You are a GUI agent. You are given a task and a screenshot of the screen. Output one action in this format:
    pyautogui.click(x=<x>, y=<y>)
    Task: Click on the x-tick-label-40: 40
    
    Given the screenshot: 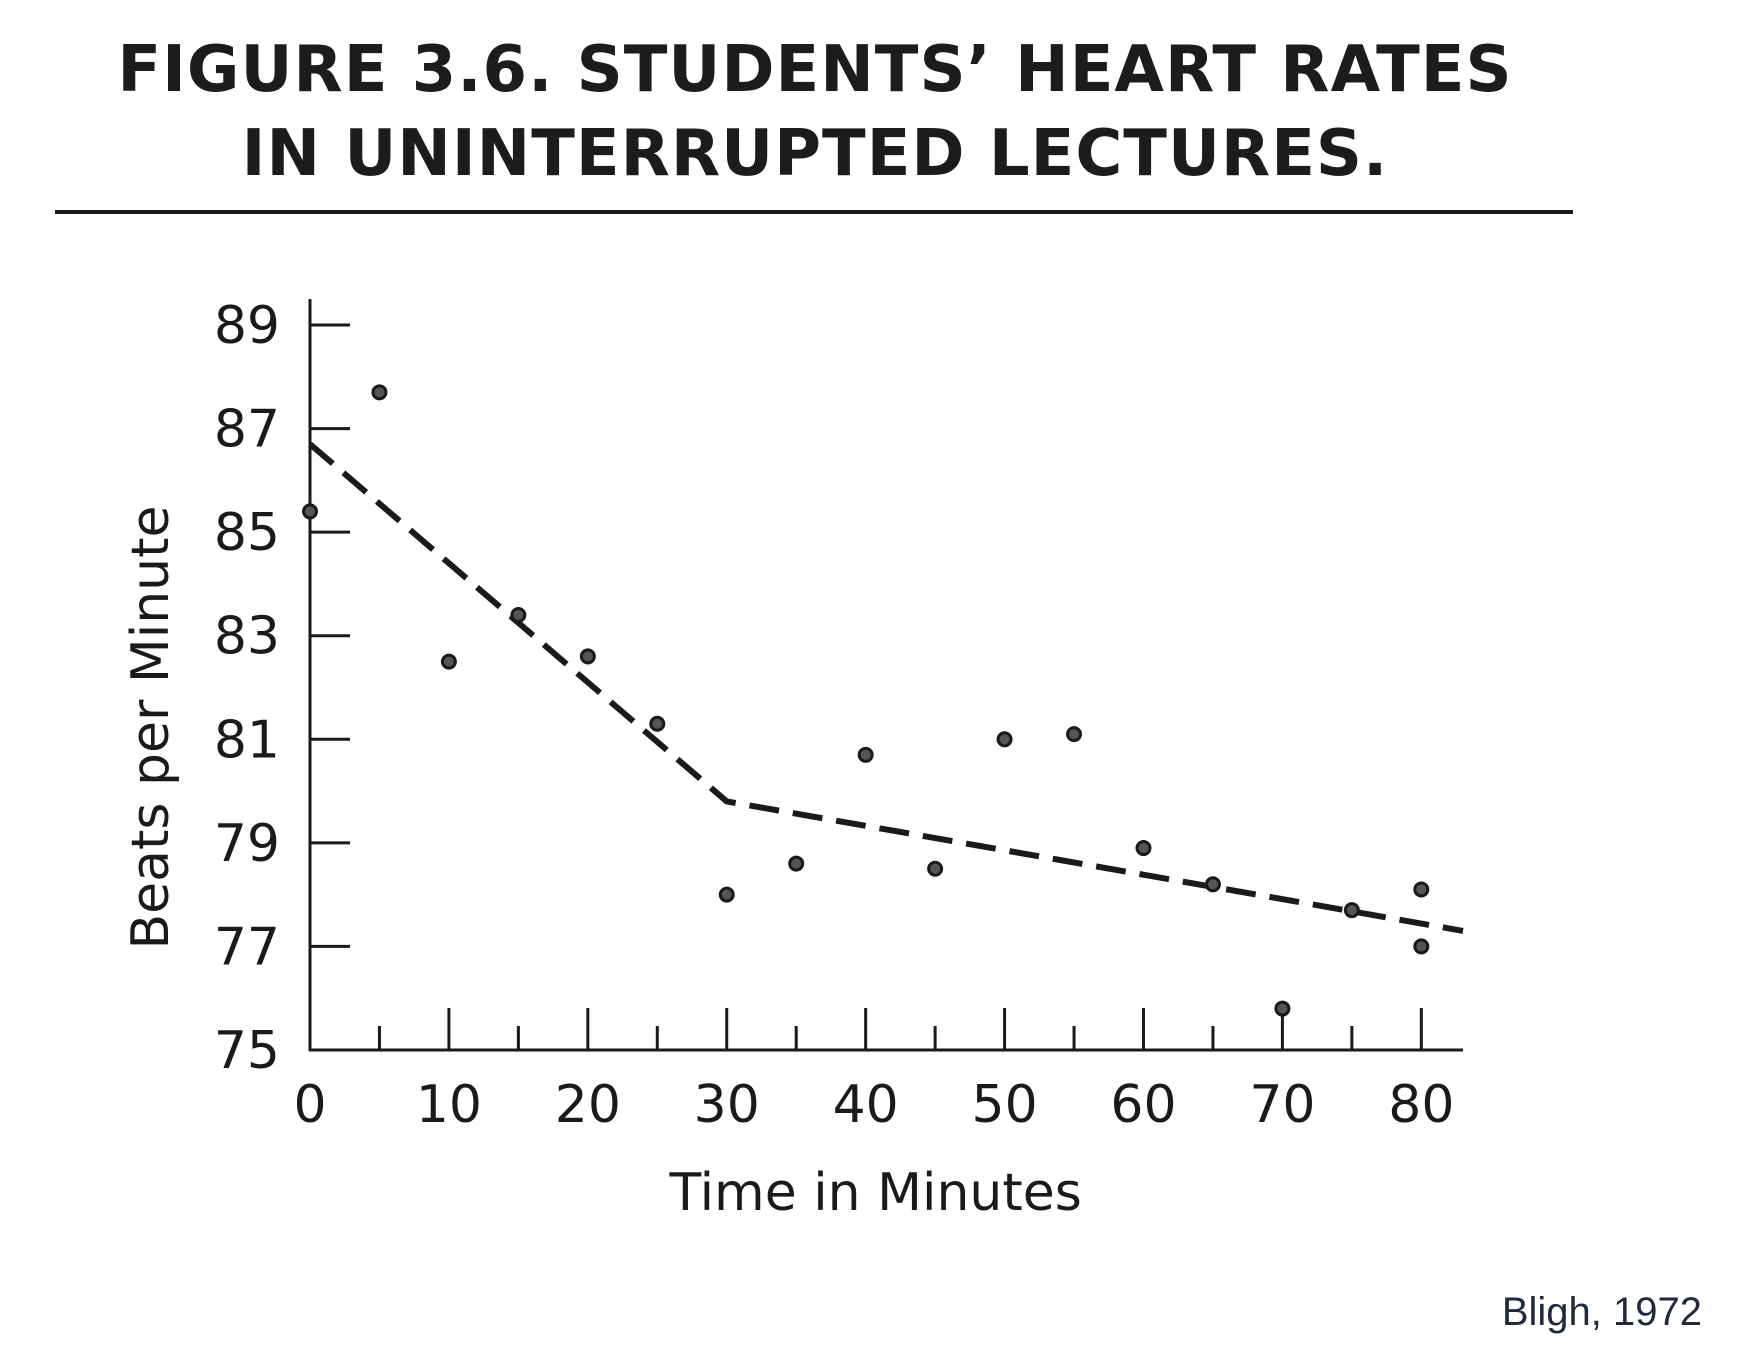 What is the action you would take?
    pyautogui.click(x=866, y=1105)
    